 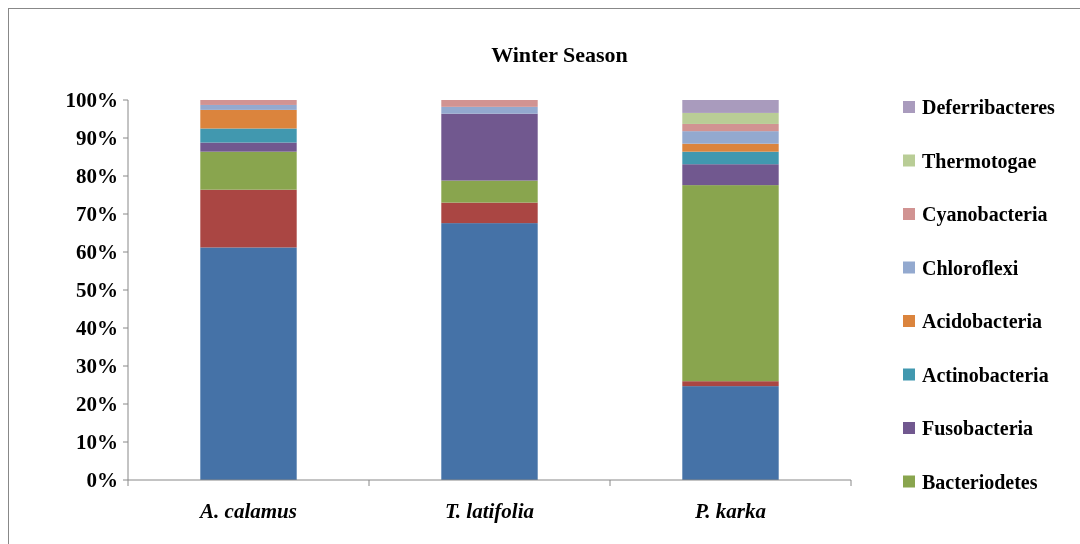 I want to click on y-tick-label: 100%, so click(x=91, y=100).